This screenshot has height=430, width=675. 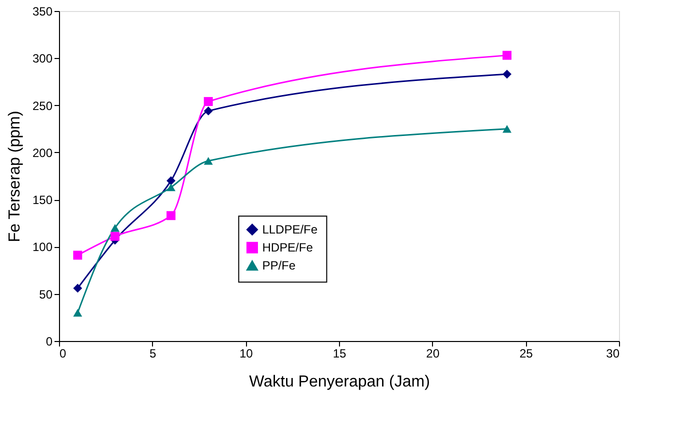 I want to click on y-tick-label: 100, so click(x=42, y=247).